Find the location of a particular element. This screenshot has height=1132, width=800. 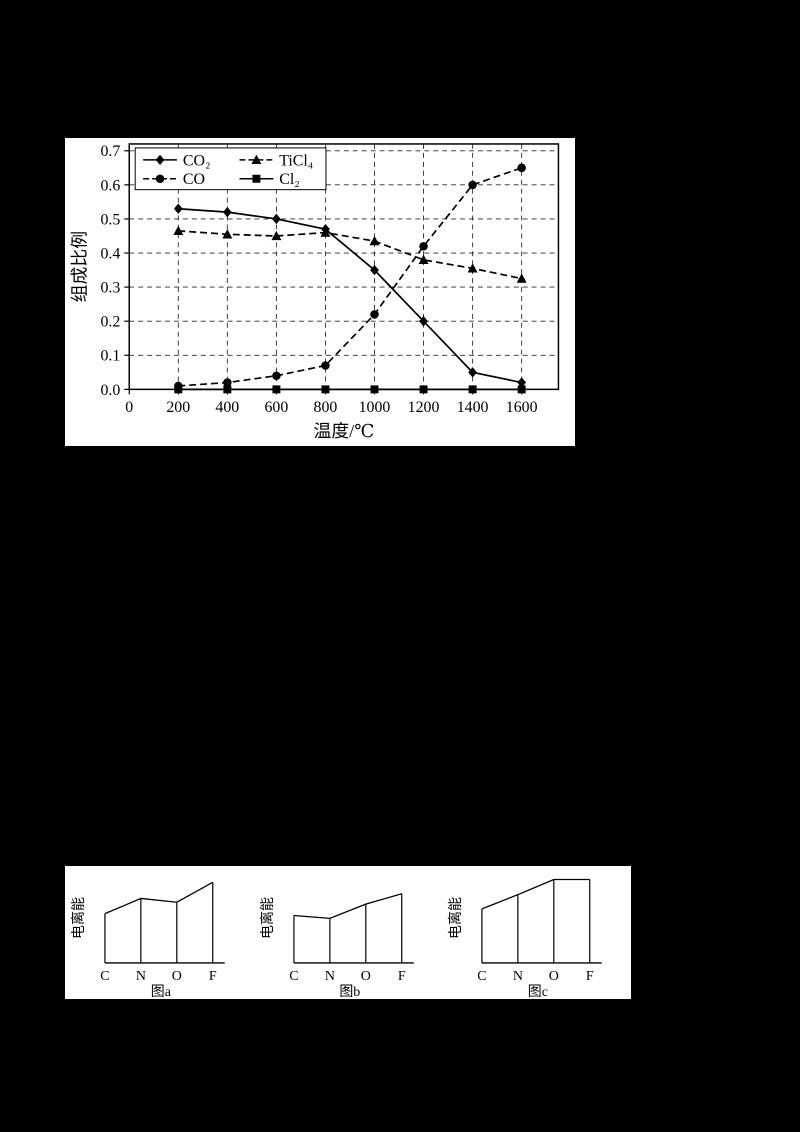

x-tick-label: 200 is located at coordinates (178, 407).